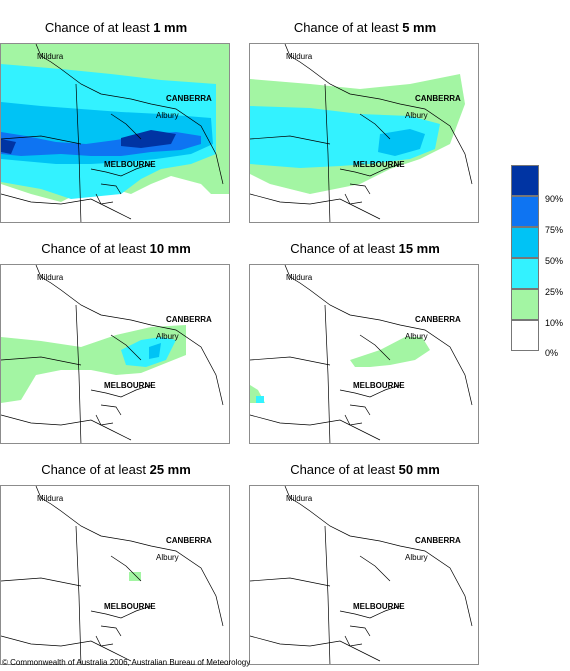  I want to click on legend-label: 10%, so click(554, 323).